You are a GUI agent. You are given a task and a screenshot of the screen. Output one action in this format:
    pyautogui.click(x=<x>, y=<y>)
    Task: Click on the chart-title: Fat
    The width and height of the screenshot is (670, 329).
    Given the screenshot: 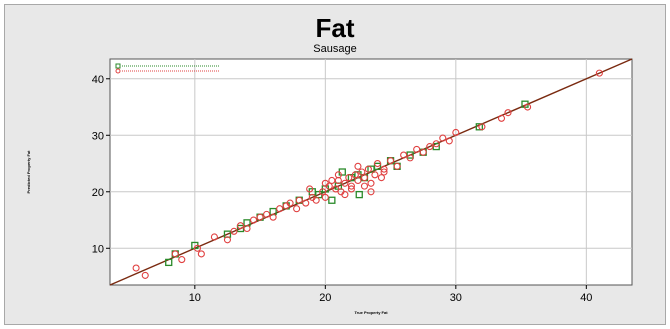 What is the action you would take?
    pyautogui.click(x=335, y=28)
    